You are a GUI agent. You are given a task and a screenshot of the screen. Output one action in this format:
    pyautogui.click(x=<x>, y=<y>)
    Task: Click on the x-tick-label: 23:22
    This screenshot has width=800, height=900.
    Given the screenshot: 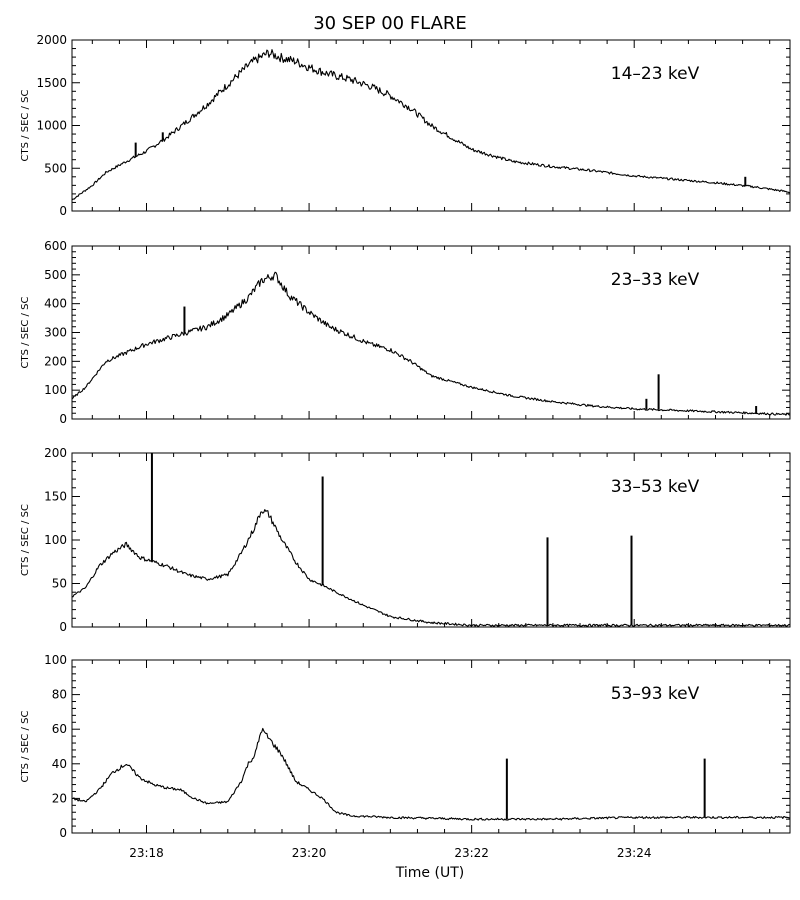 What is the action you would take?
    pyautogui.click(x=471, y=853)
    